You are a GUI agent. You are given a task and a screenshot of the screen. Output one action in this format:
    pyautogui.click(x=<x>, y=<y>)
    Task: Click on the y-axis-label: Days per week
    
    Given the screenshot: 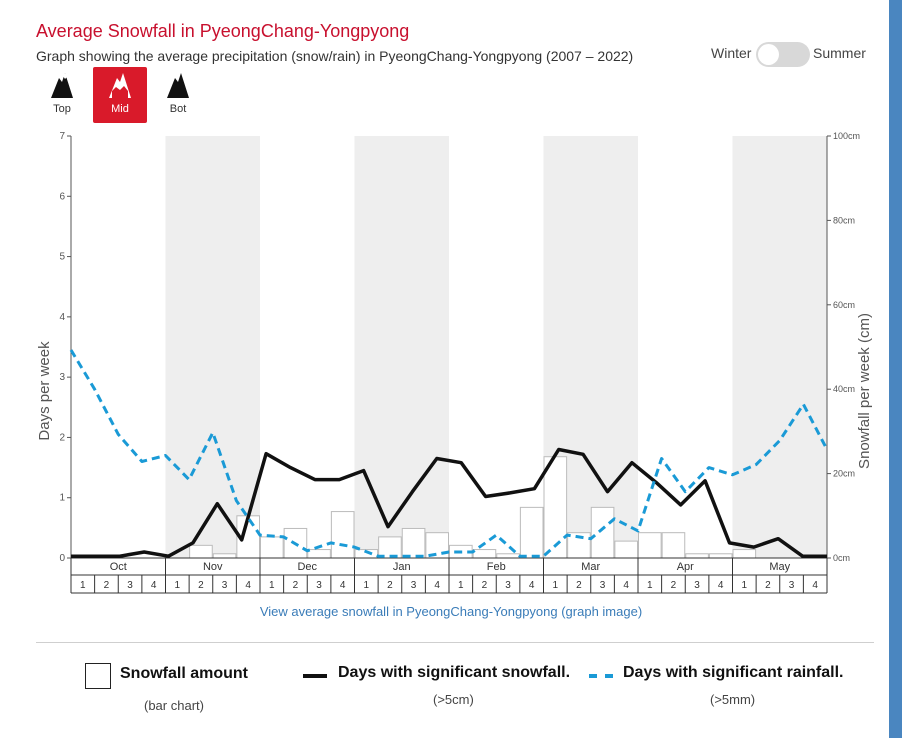 What is the action you would take?
    pyautogui.click(x=44, y=391)
    